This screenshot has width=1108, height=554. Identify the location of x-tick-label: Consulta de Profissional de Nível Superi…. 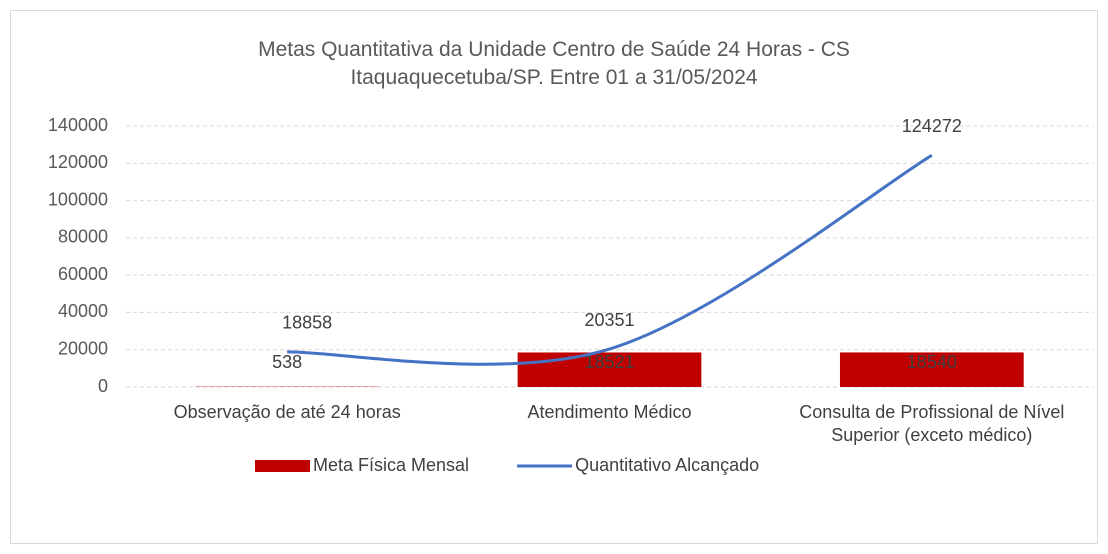
(932, 423).